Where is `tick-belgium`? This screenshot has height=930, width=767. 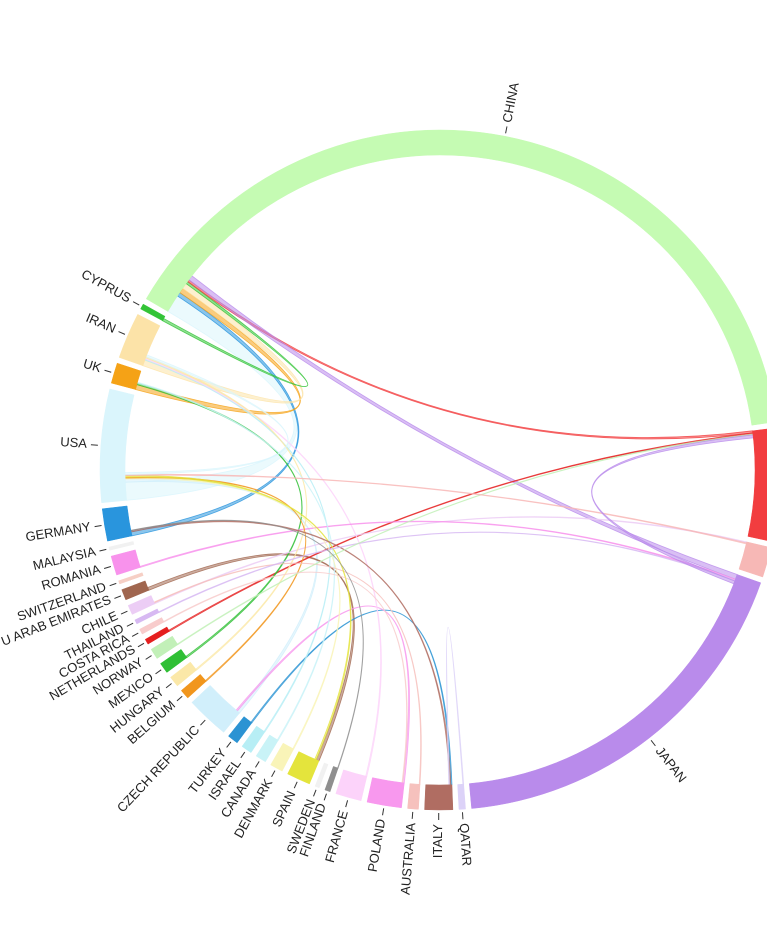
tick-belgium is located at coordinates (179, 698).